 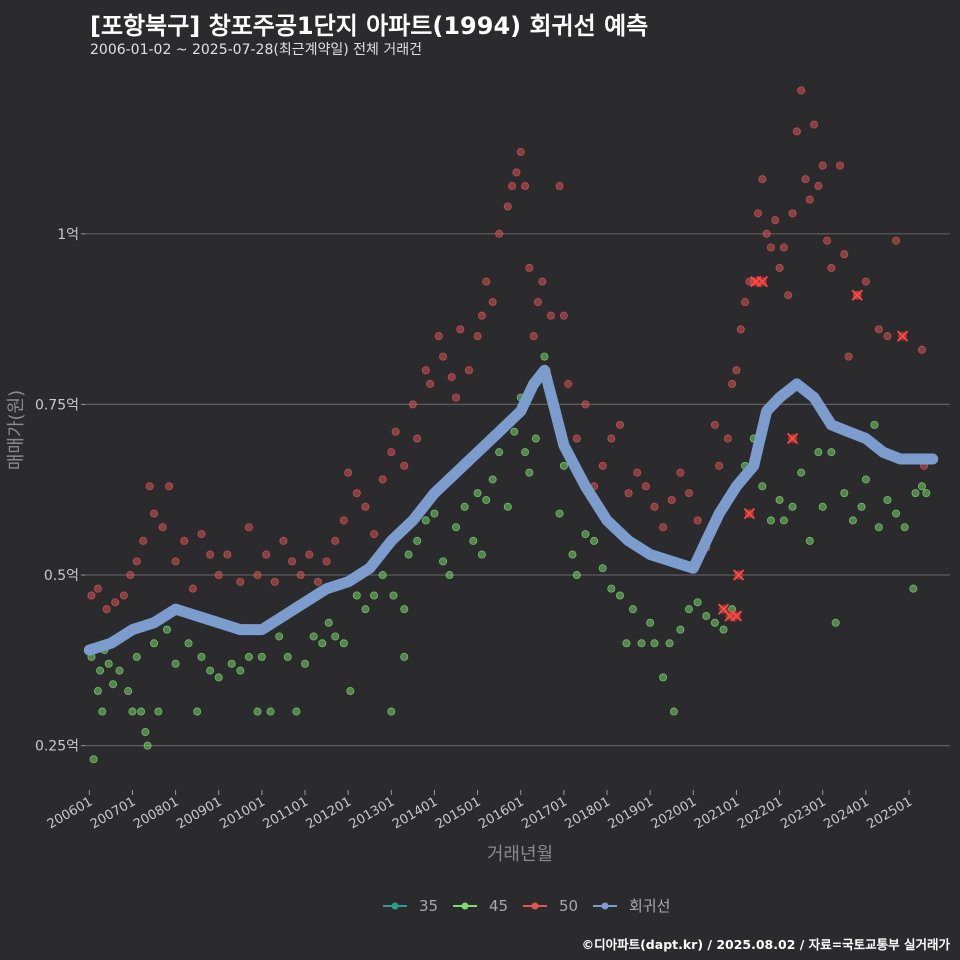 I want to click on x-tick-label: 201901, so click(x=631, y=813).